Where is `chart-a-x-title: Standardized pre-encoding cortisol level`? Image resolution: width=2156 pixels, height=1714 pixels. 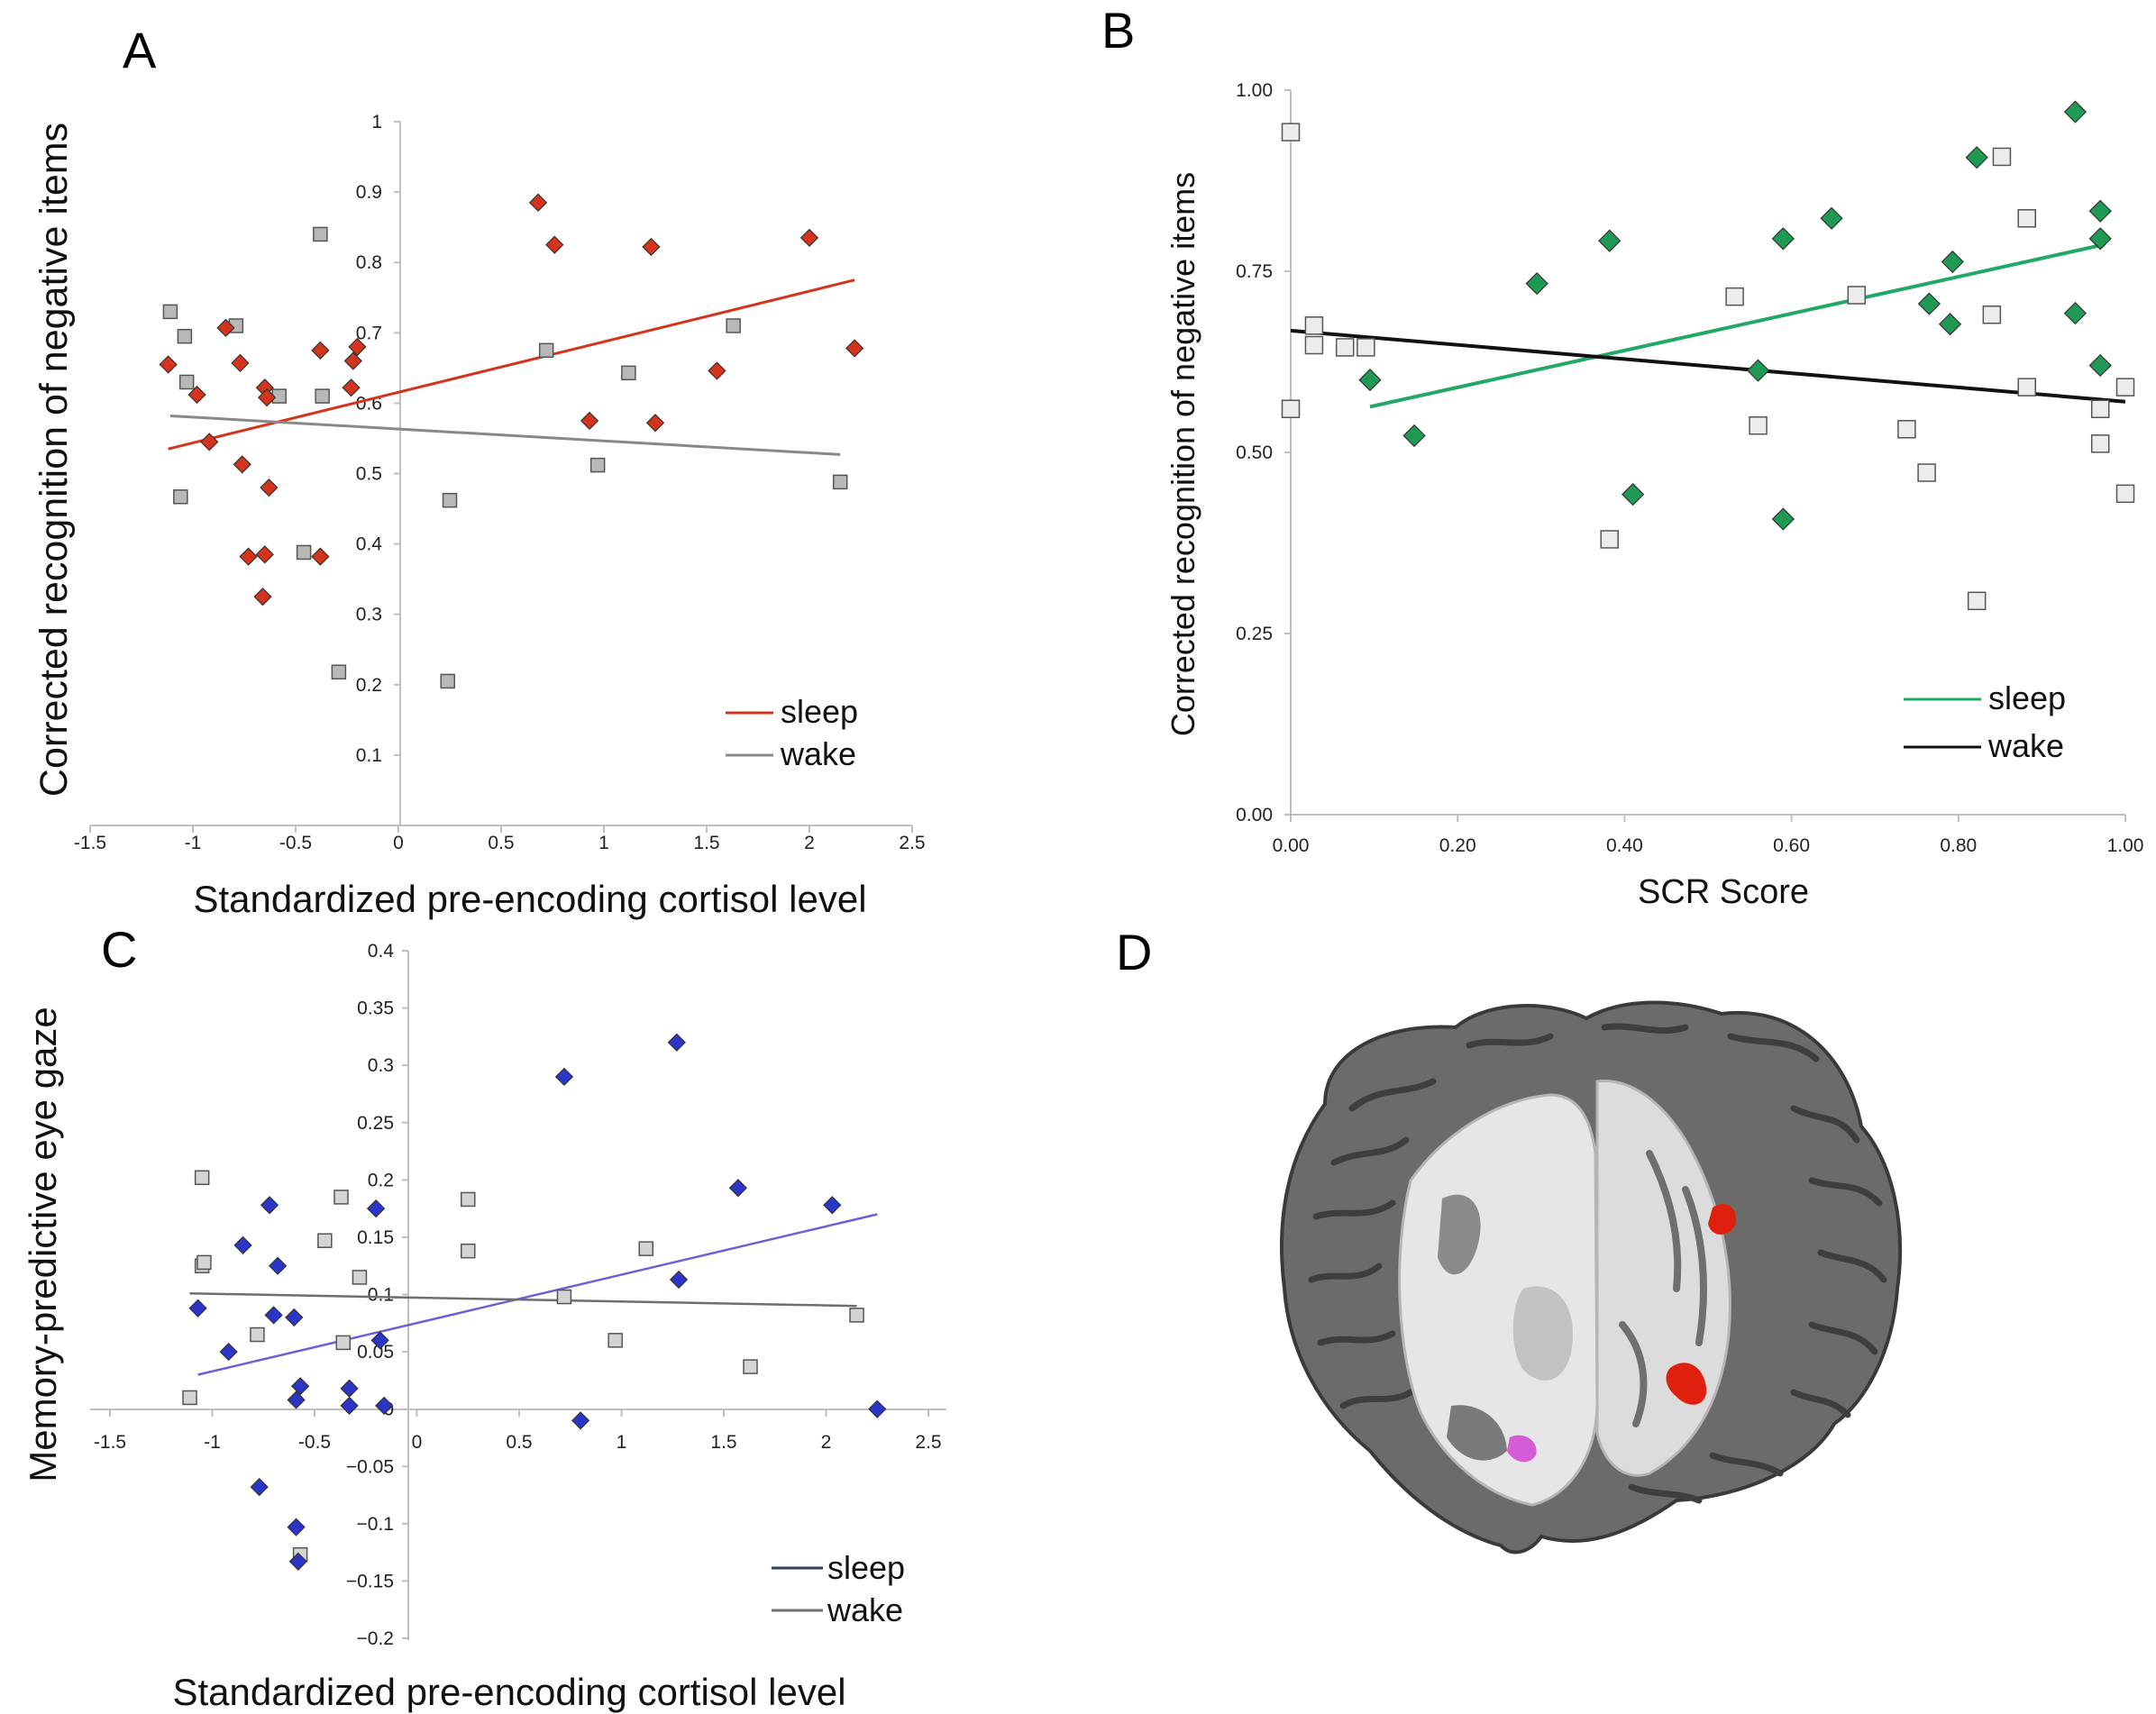
chart-a-x-title: Standardized pre-encoding cortisol level is located at coordinates (529, 899).